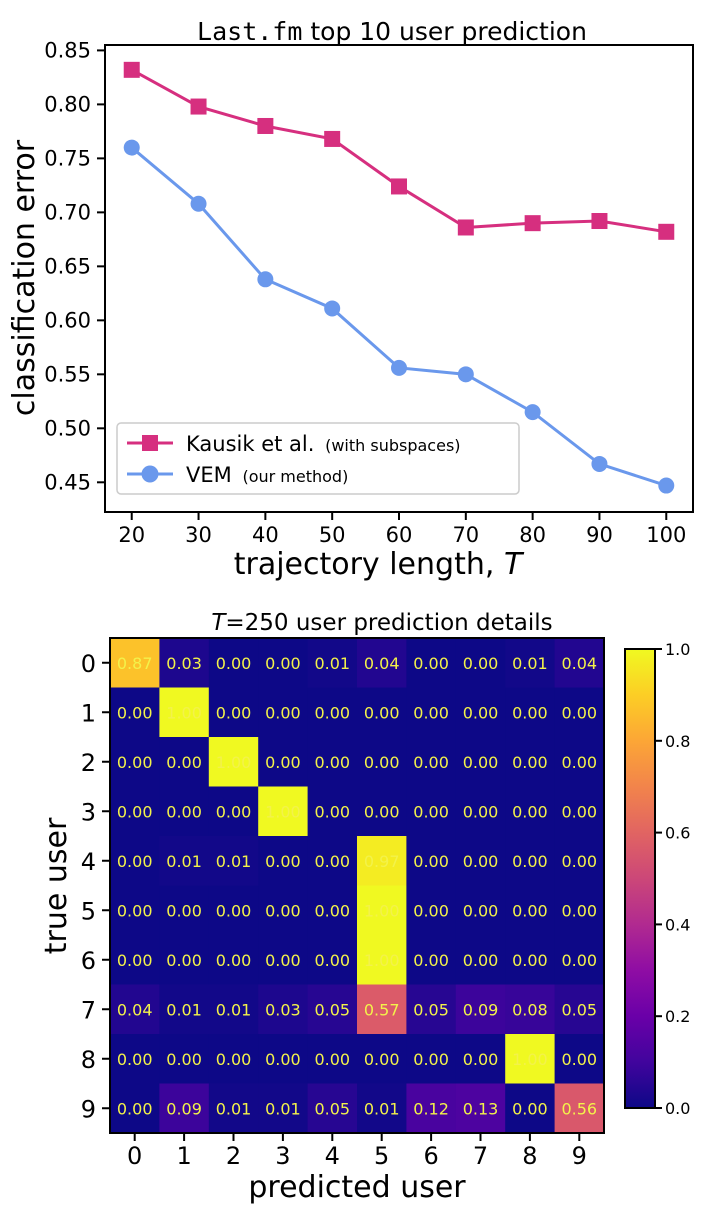 This screenshot has height=1211, width=706. Describe the element at coordinates (265, 535) in the screenshot. I see `x-tick-label: 40` at that location.